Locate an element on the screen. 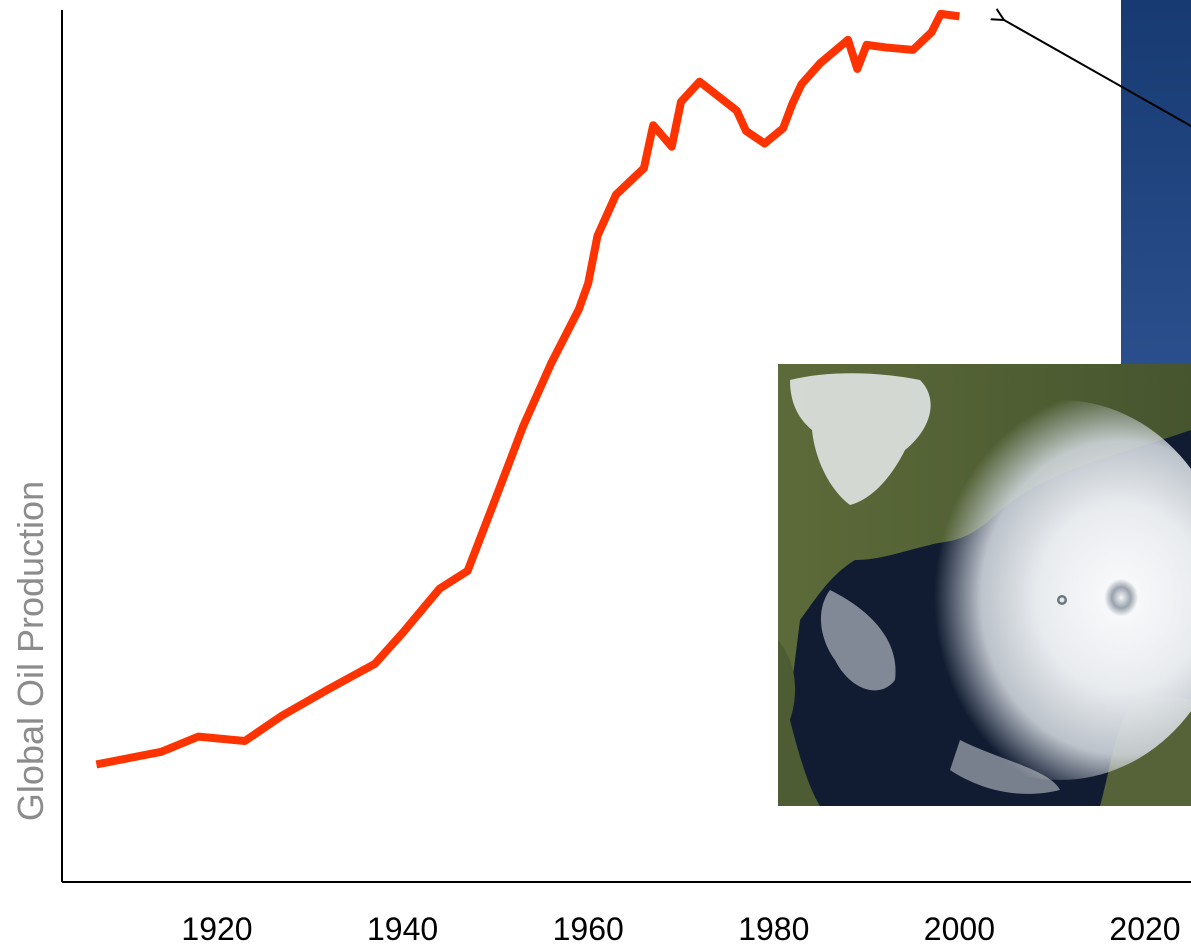  x-tick-label: 2020 is located at coordinates (1144, 929).